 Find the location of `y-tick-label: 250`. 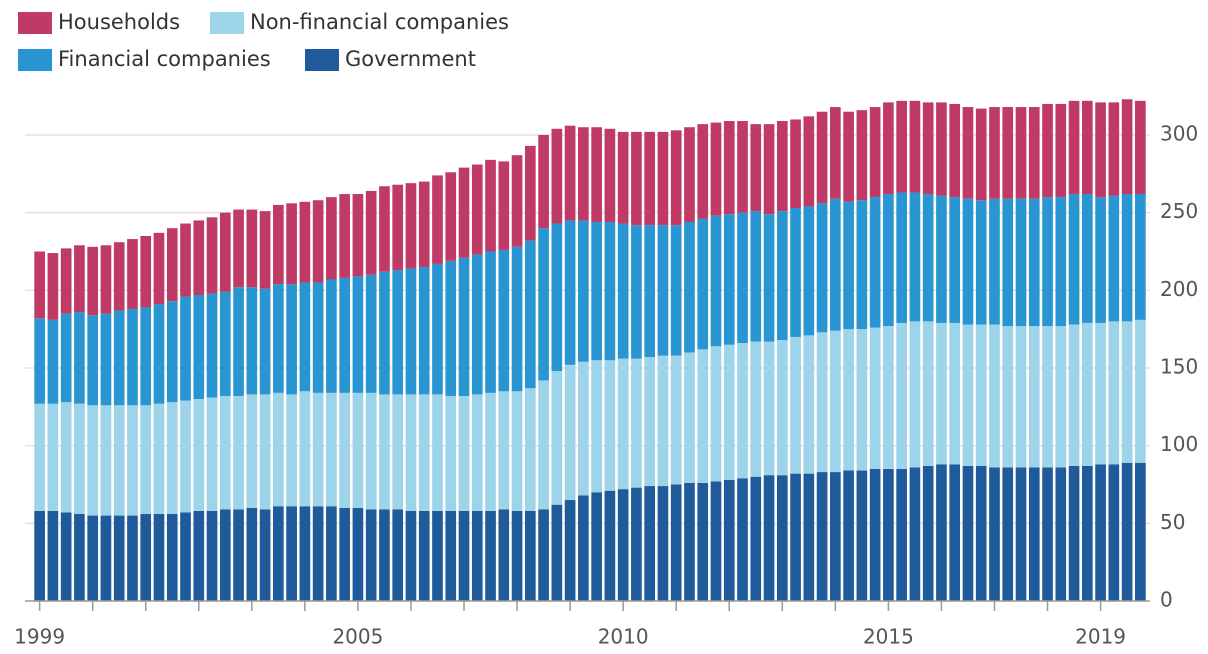

y-tick-label: 250 is located at coordinates (1179, 211).